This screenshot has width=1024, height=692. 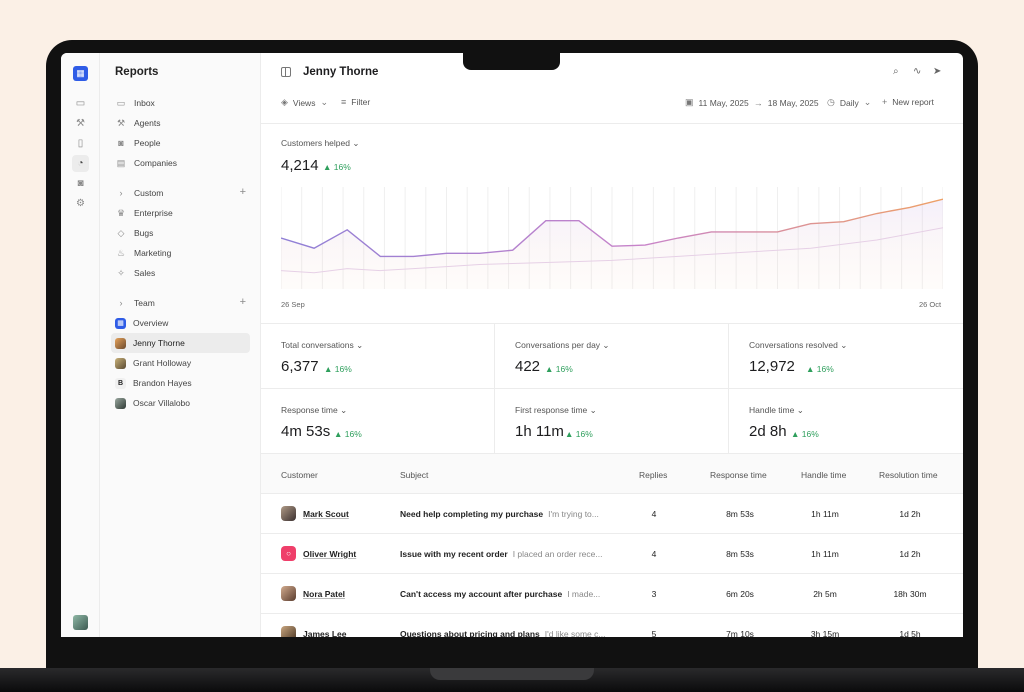 What do you see at coordinates (288, 631) in the screenshot?
I see `avatar` at bounding box center [288, 631].